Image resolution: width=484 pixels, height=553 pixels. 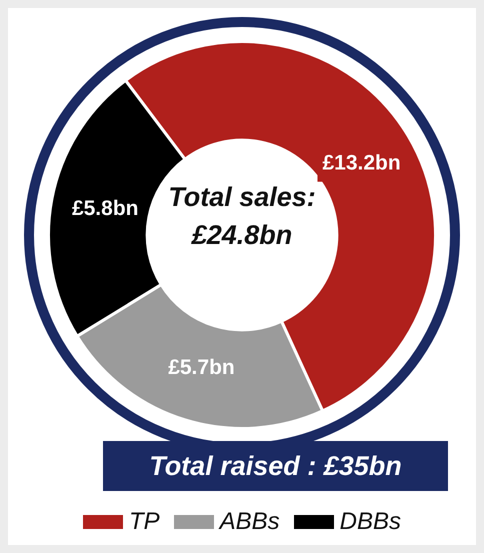 What do you see at coordinates (242, 235) in the screenshot?
I see `text: £24.8bn` at bounding box center [242, 235].